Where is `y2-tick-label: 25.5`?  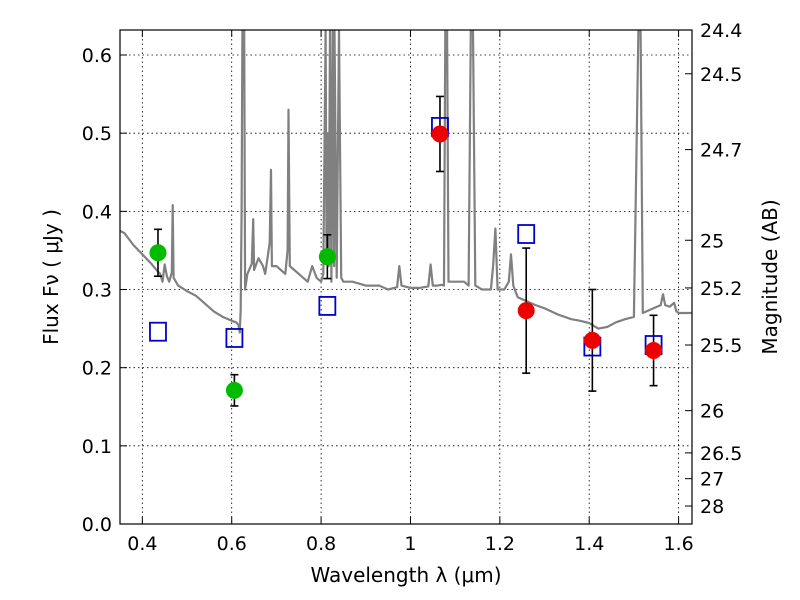 y2-tick-label: 25.5 is located at coordinates (721, 346).